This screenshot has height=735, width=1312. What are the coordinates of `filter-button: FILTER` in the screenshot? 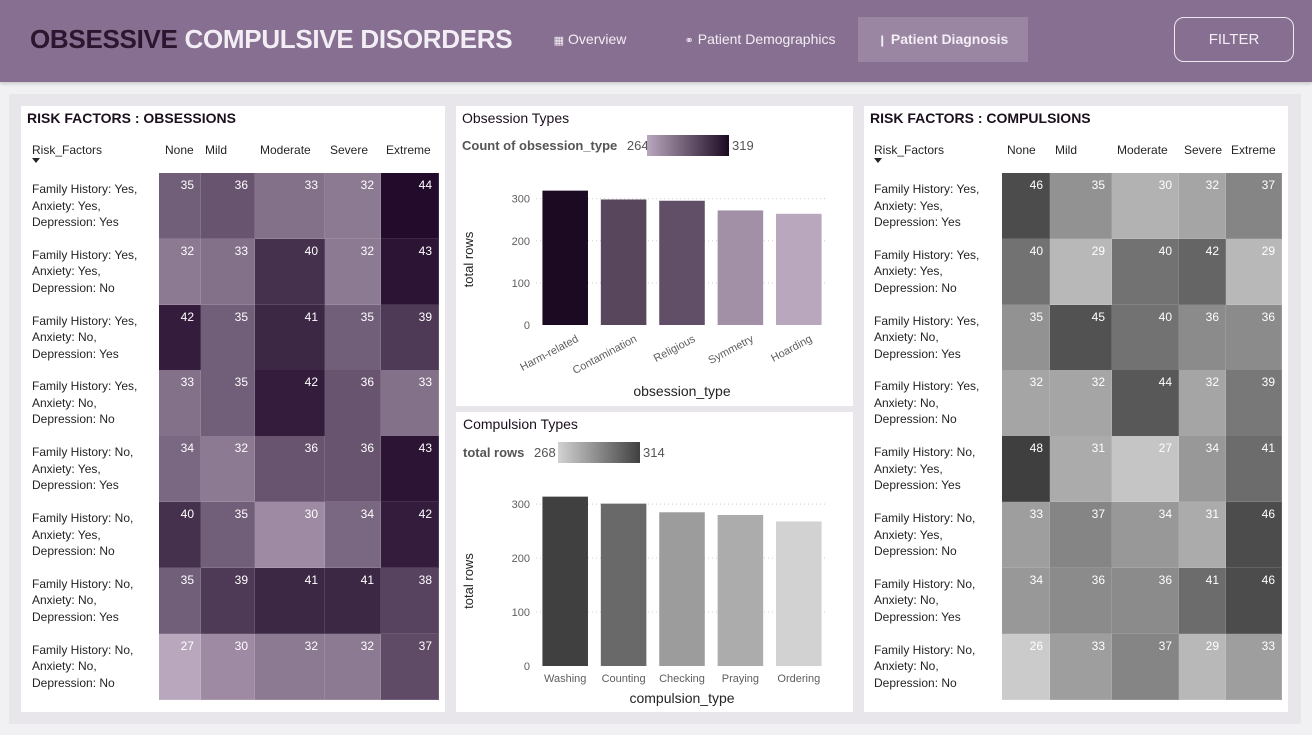 It's located at (1234, 39).